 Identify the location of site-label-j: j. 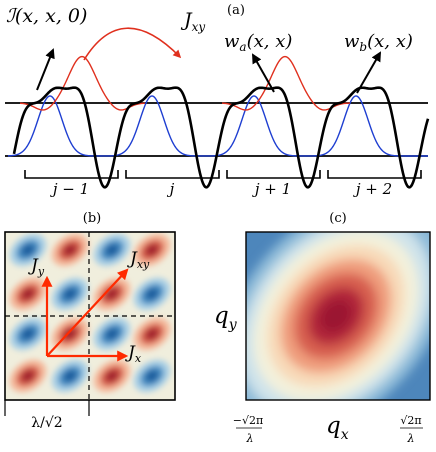
(171, 189).